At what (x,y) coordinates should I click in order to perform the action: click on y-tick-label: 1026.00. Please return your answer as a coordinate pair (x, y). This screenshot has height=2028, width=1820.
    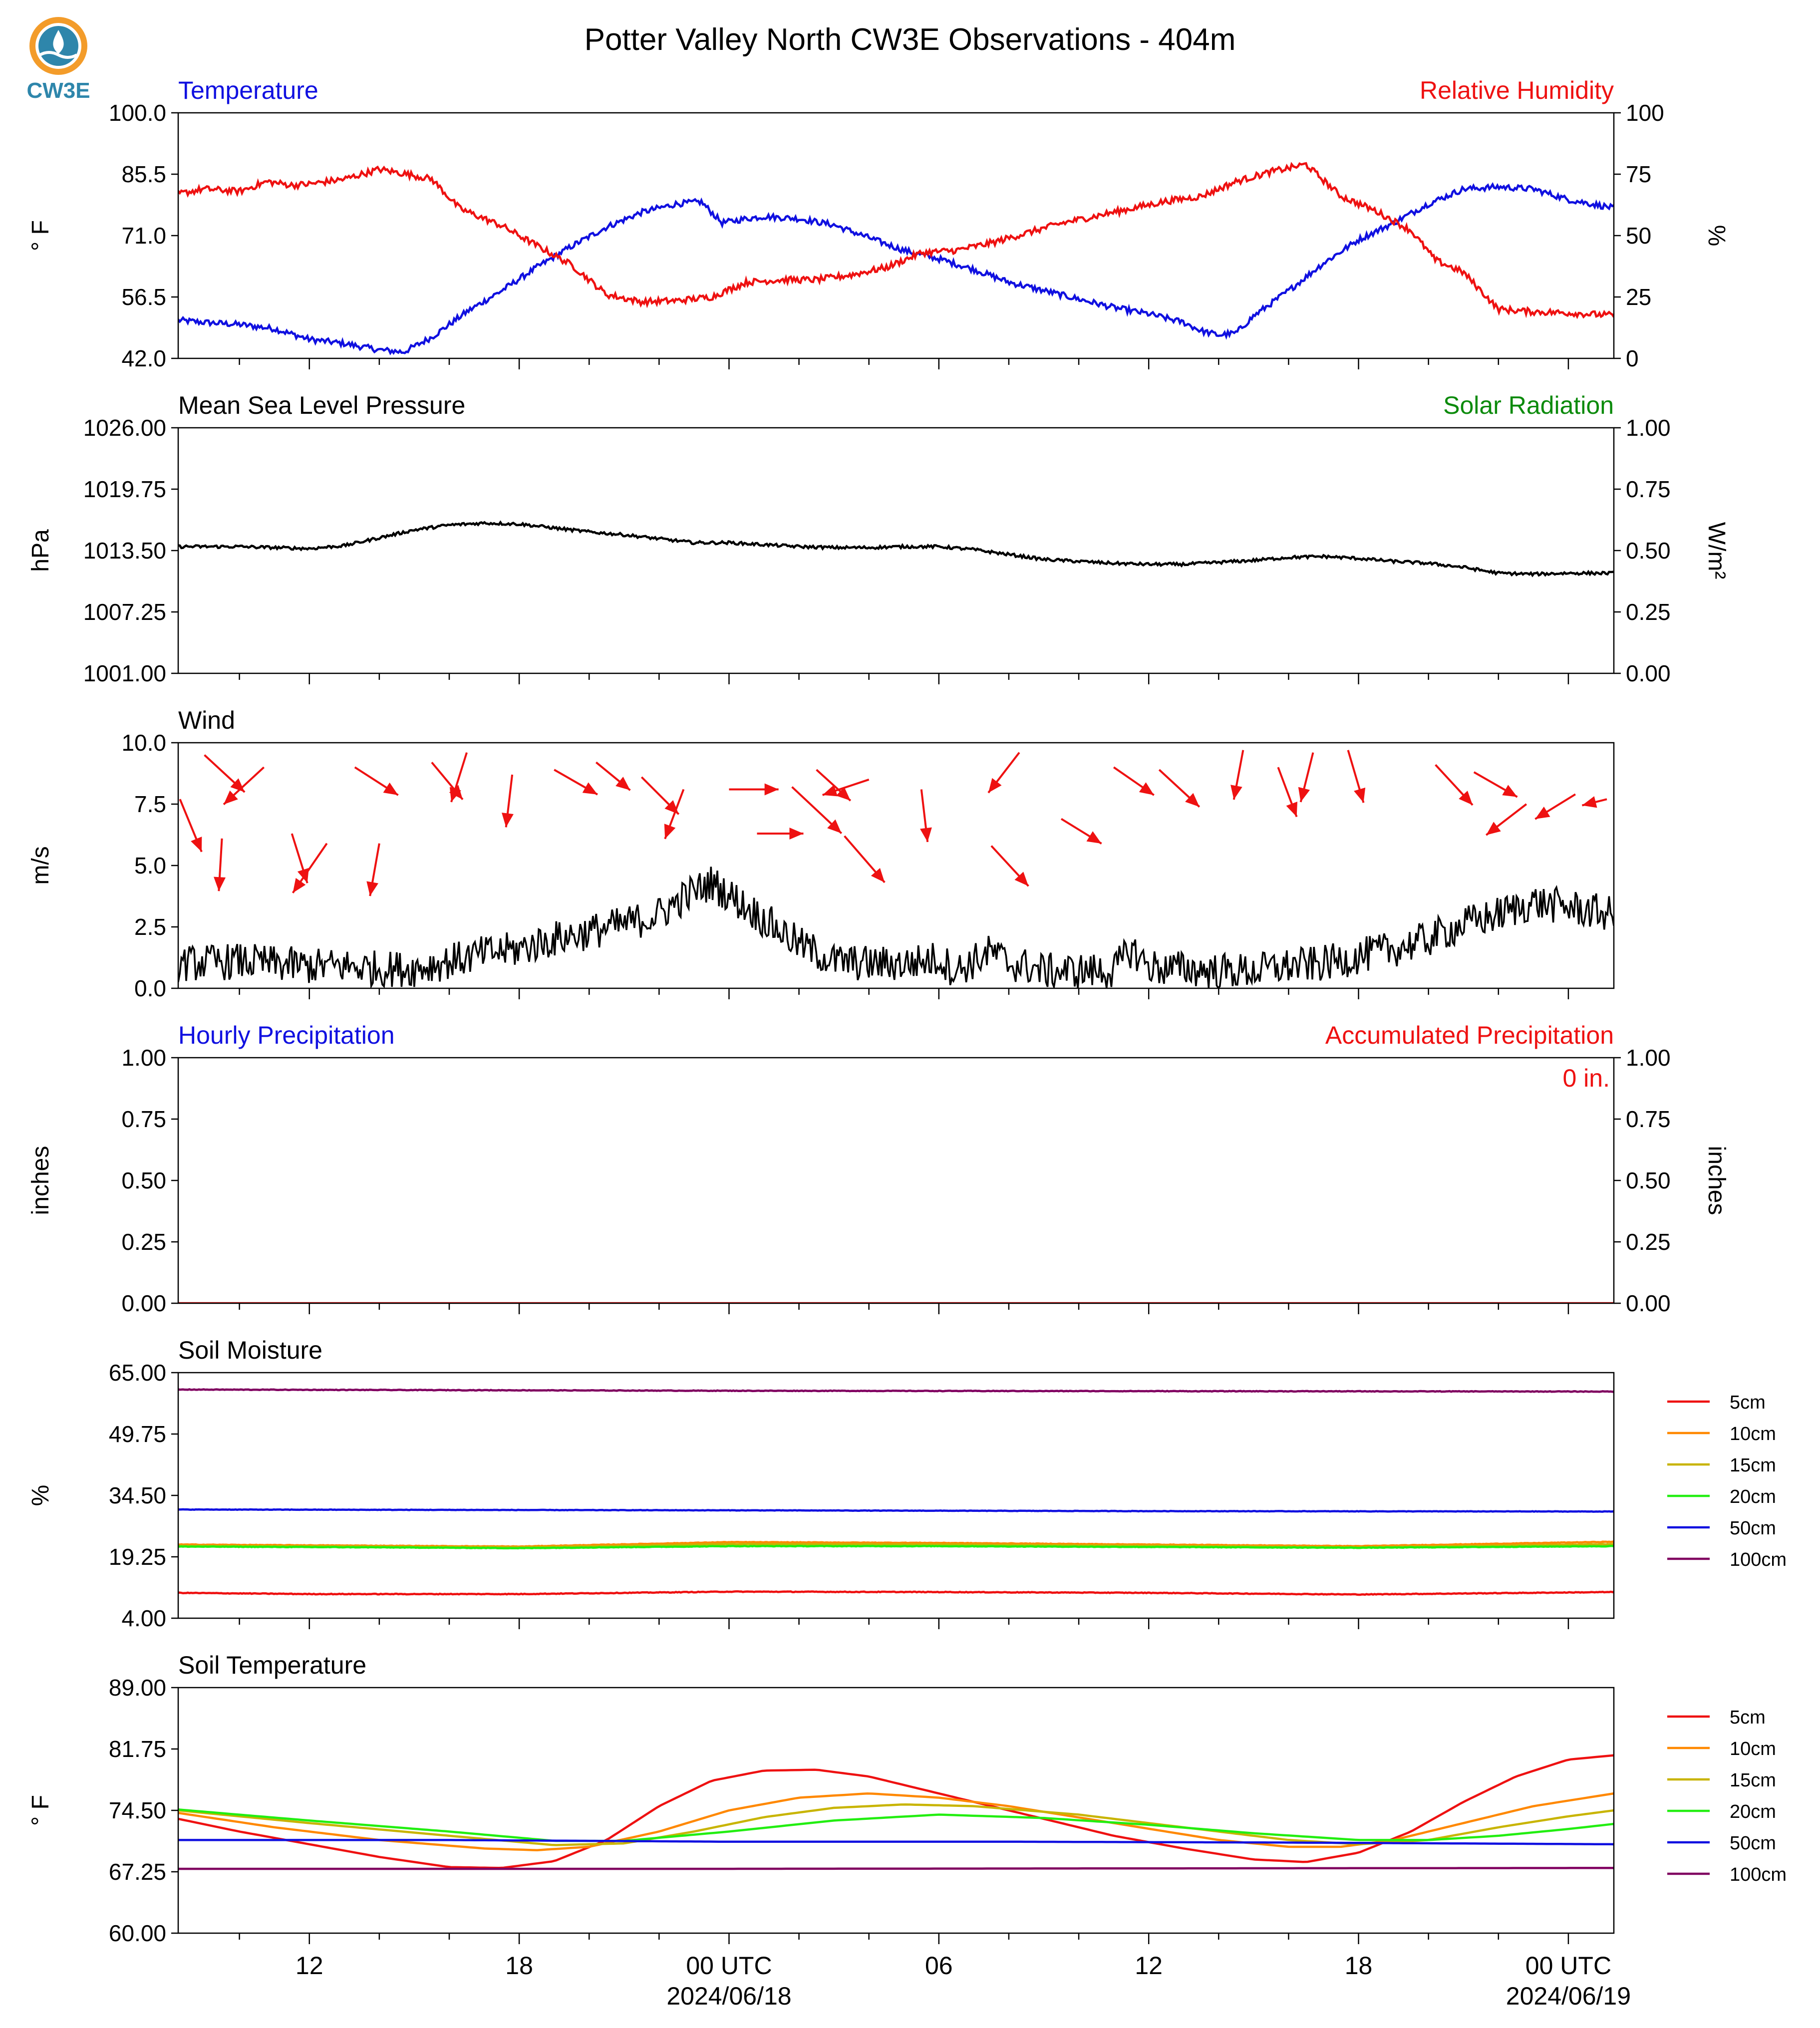
    Looking at the image, I should click on (124, 428).